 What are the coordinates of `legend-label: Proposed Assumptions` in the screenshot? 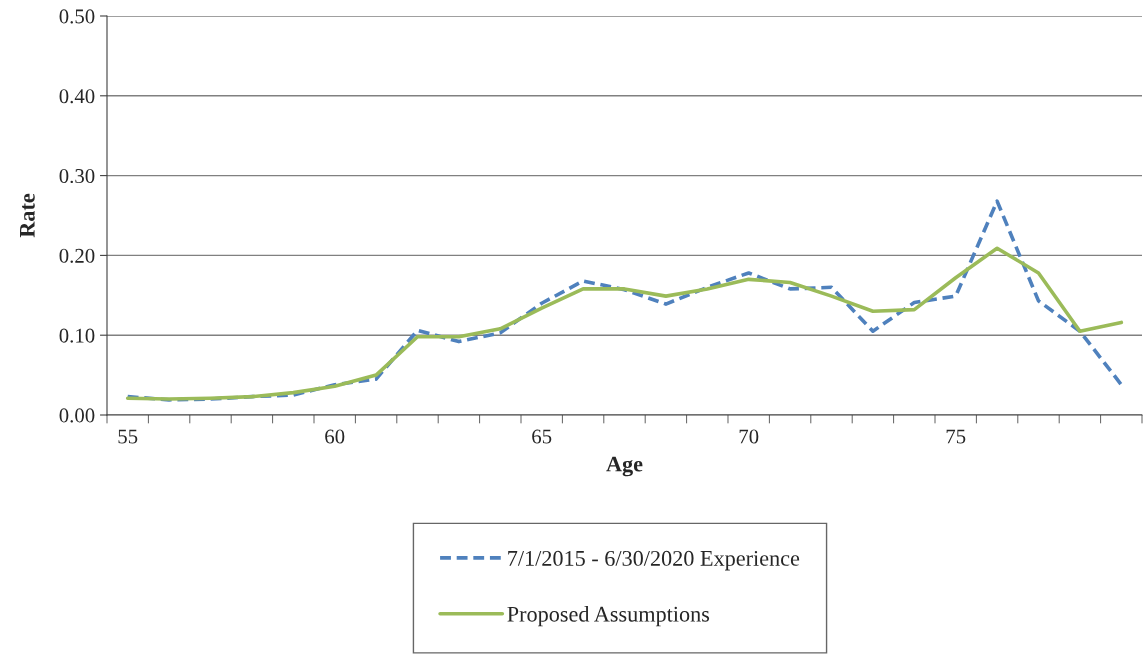 It's located at (608, 616).